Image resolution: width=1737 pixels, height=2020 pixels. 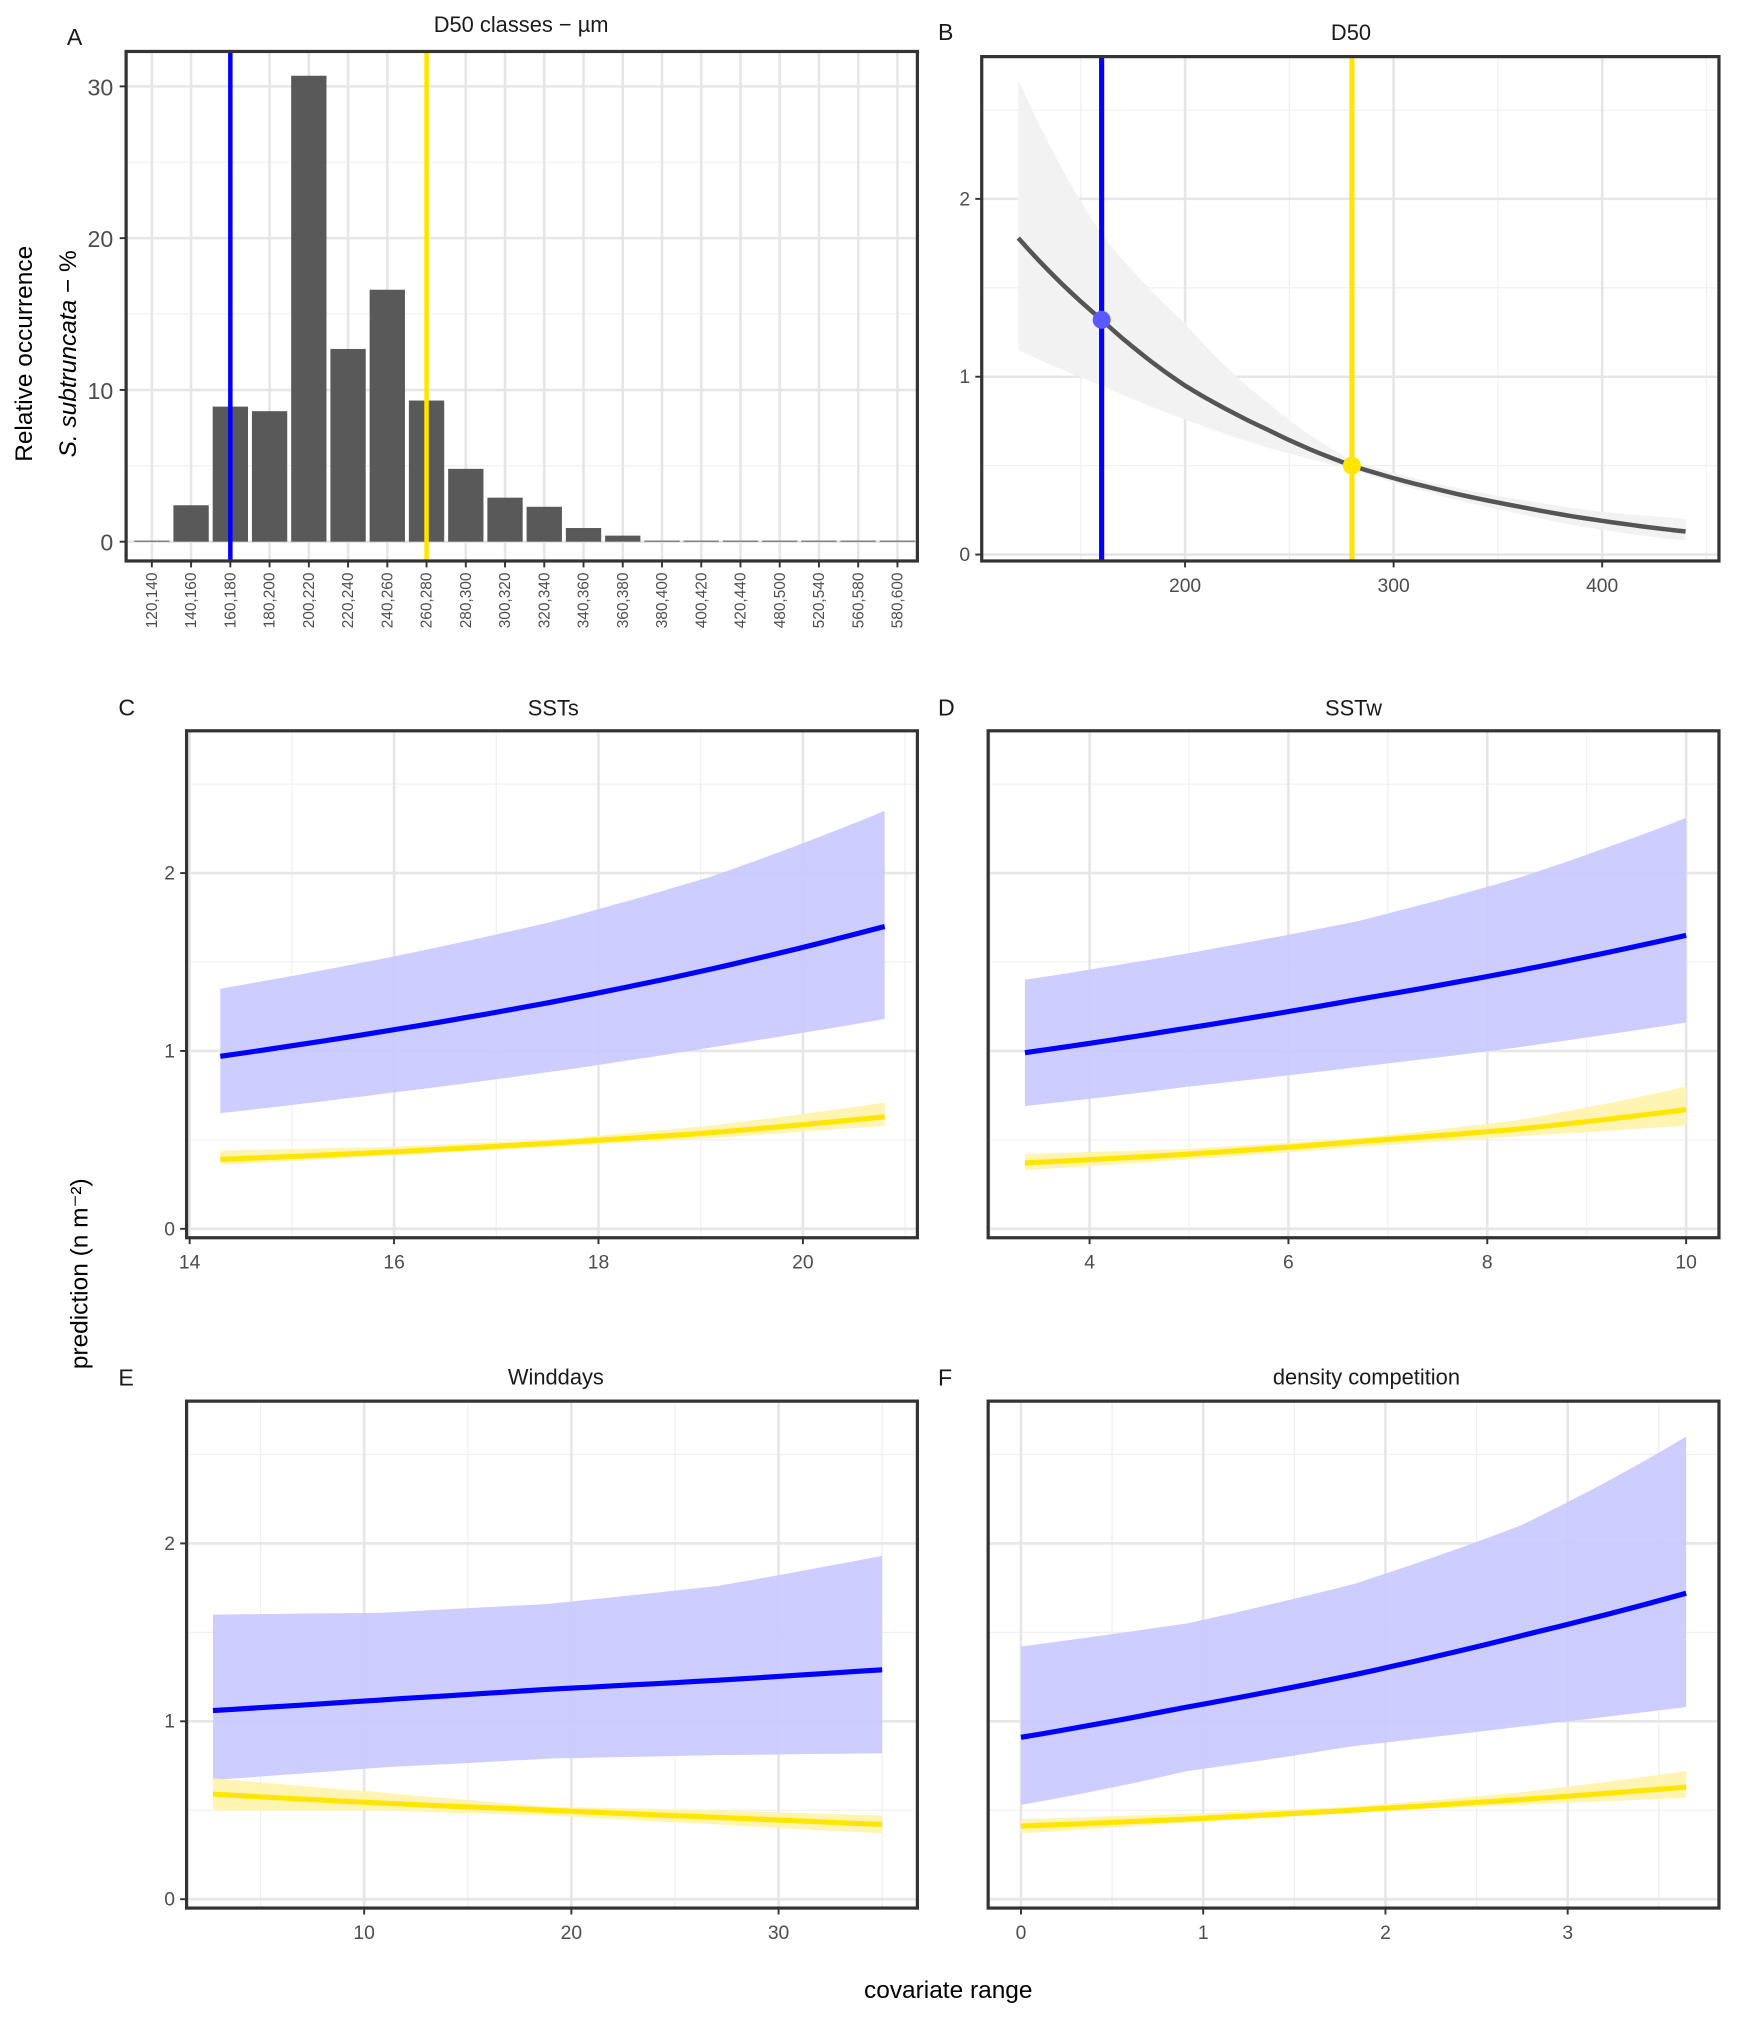 What do you see at coordinates (68, 379) in the screenshot?
I see `species-name: S. subtruncata` at bounding box center [68, 379].